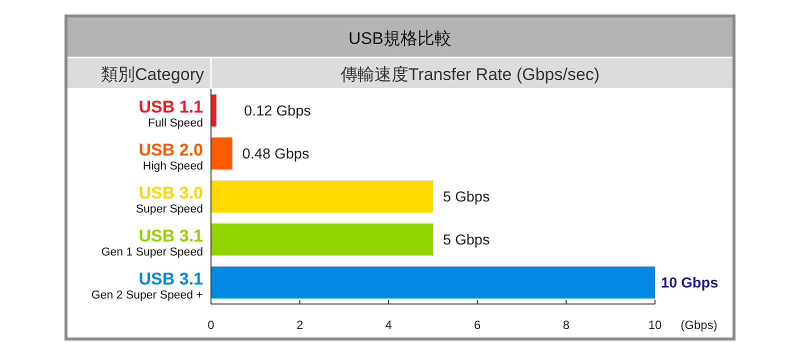 Image resolution: width=800 pixels, height=360 pixels. I want to click on x-tick-label: 4, so click(388, 325).